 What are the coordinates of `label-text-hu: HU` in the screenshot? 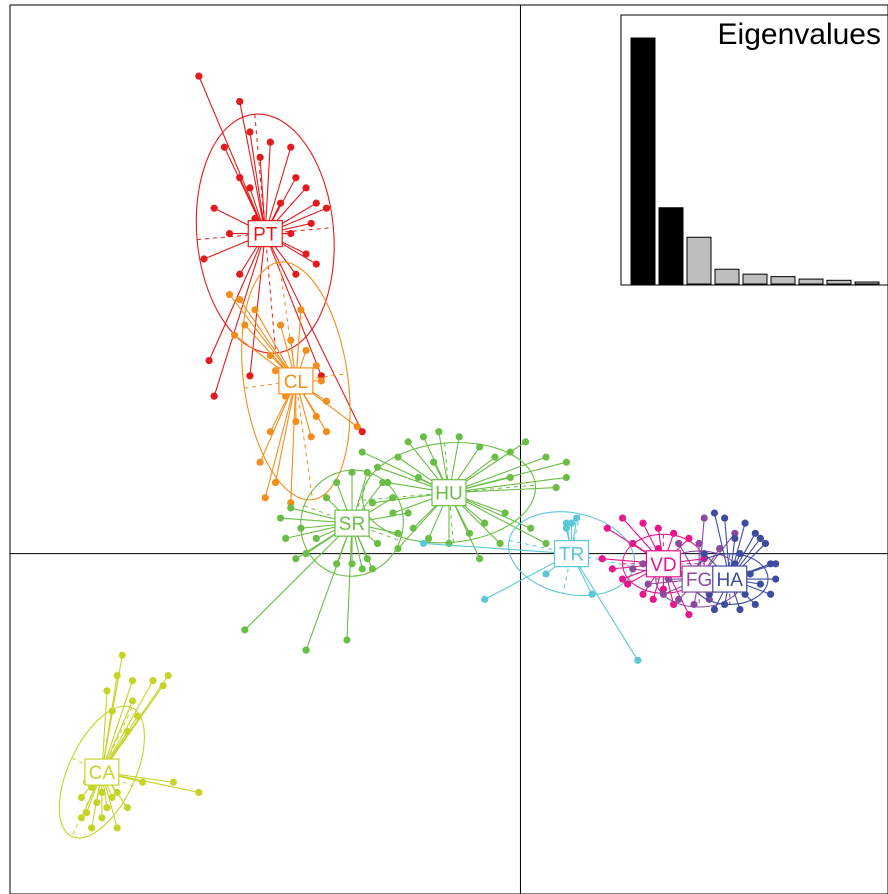 It's located at (448, 494).